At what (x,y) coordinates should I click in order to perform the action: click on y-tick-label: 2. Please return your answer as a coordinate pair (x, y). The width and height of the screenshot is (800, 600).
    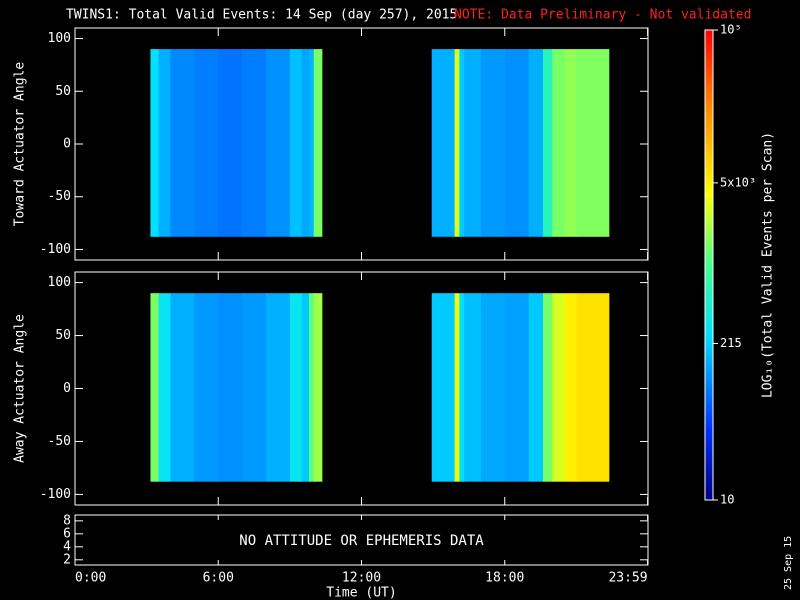
    Looking at the image, I should click on (67, 559).